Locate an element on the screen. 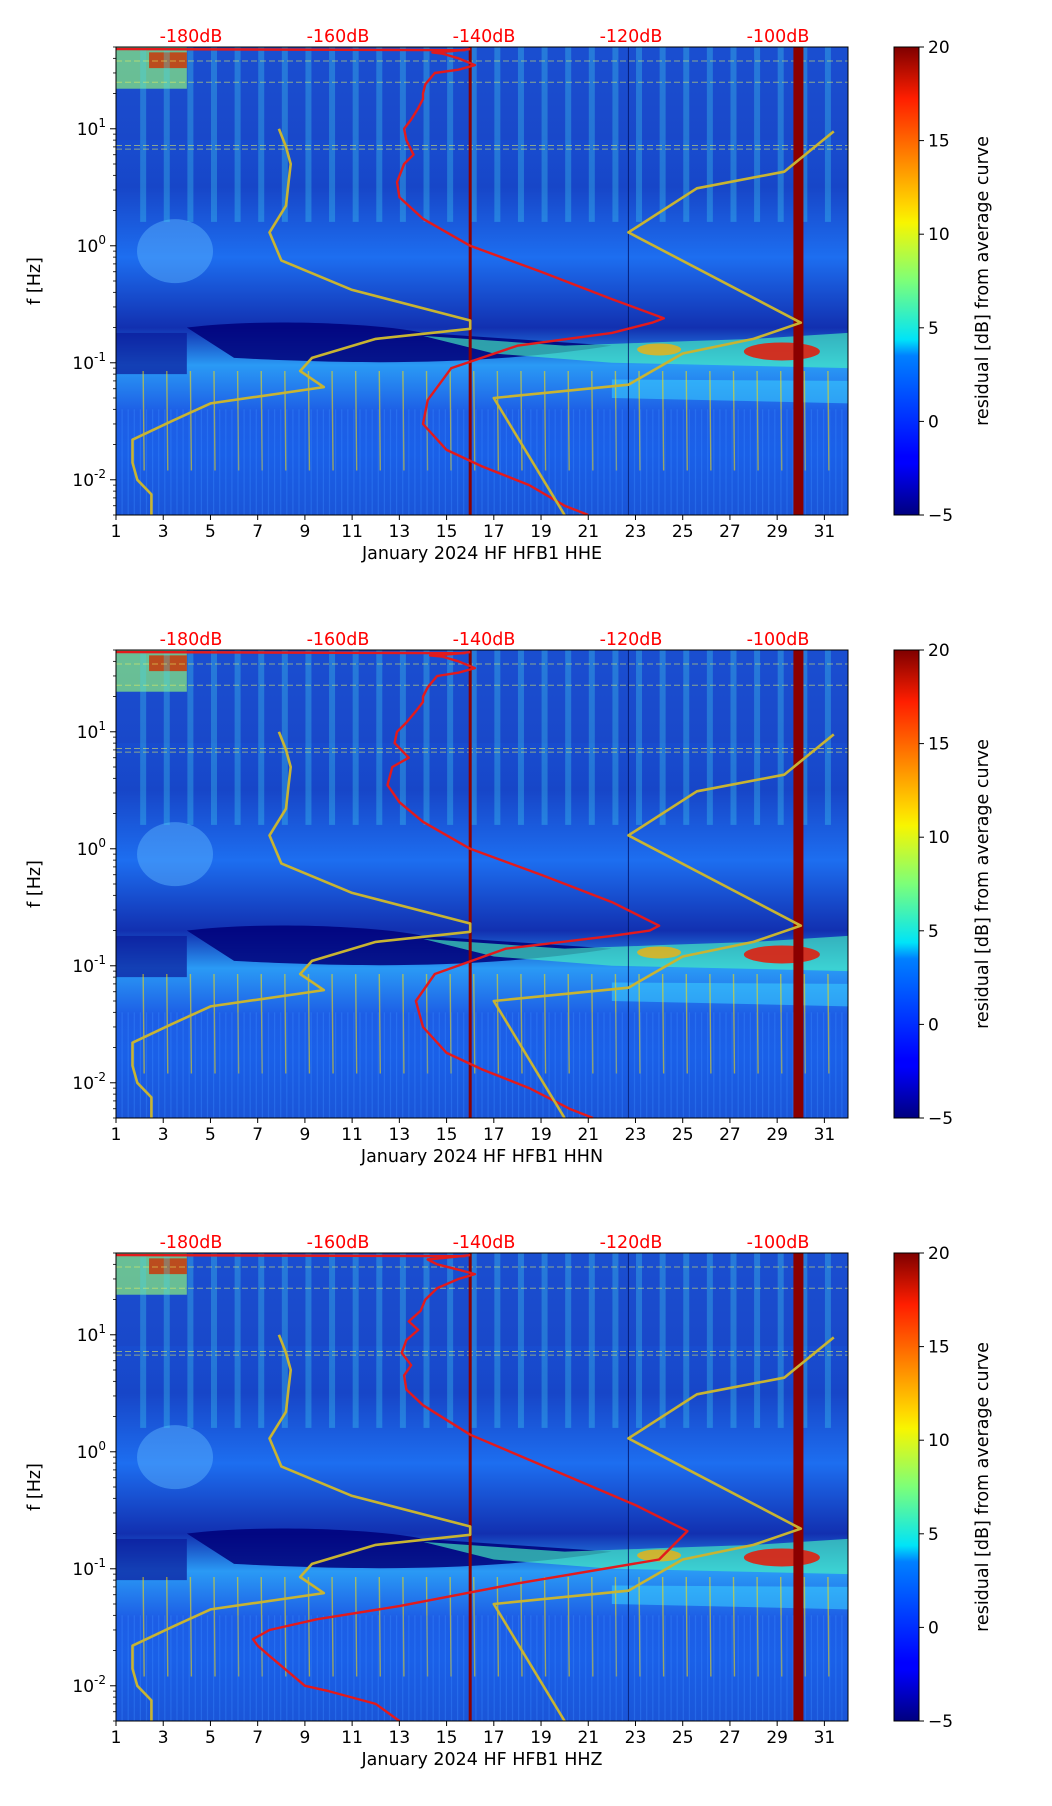 The width and height of the screenshot is (1052, 1806). x-tick-label: 13 is located at coordinates (400, 532).